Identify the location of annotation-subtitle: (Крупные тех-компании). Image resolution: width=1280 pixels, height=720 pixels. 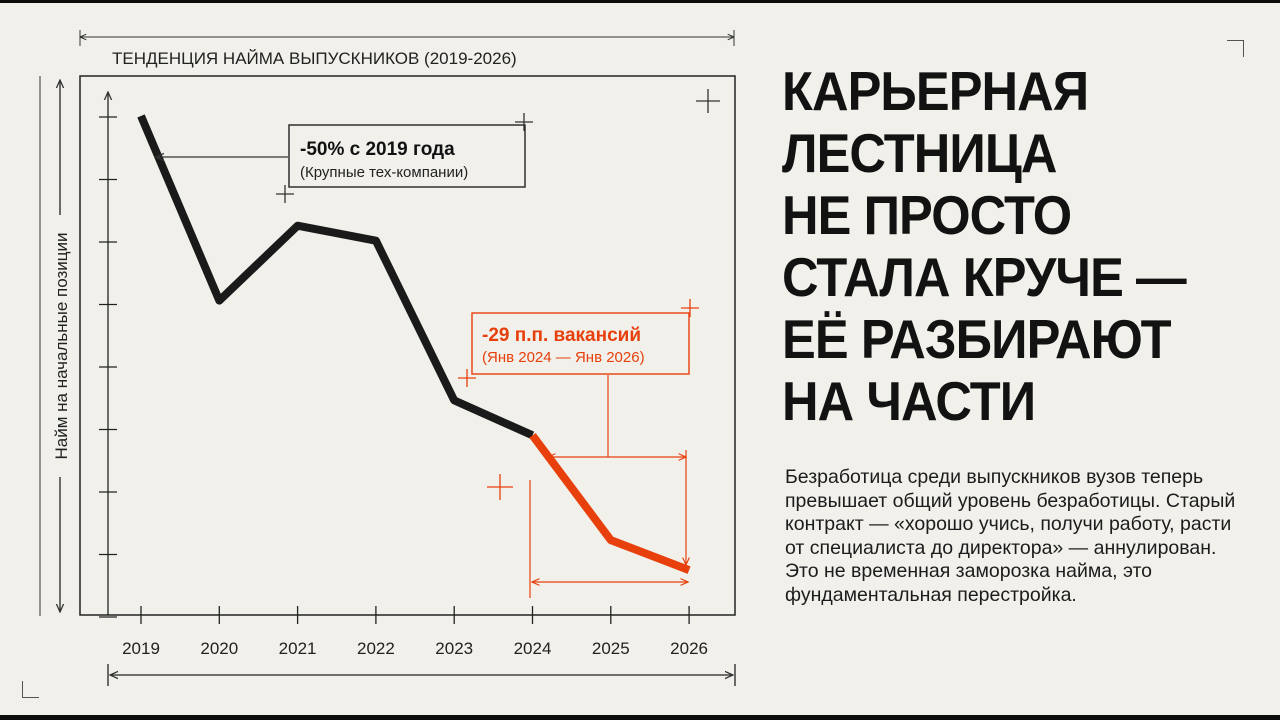
(384, 172).